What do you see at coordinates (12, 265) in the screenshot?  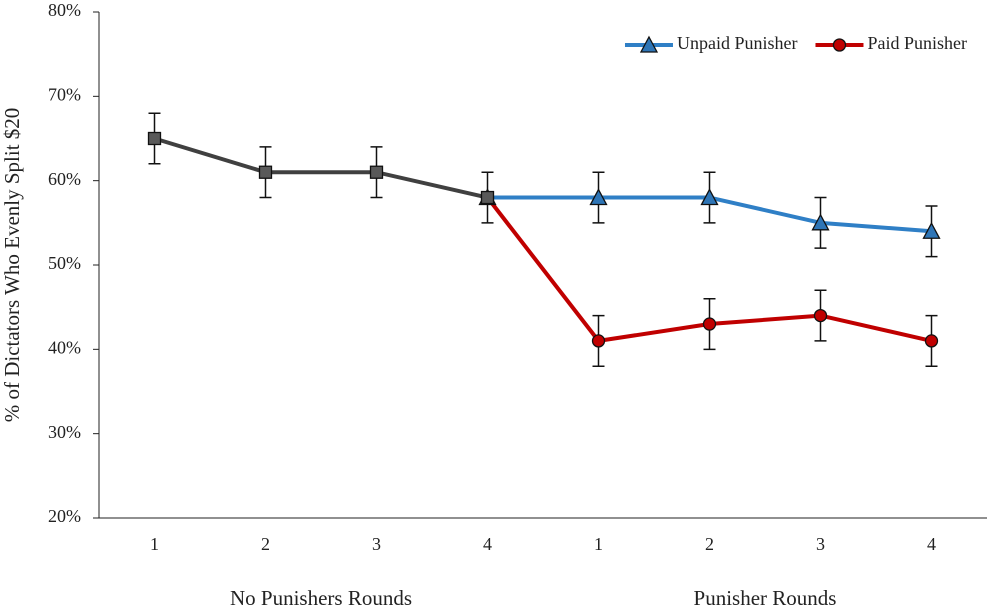 I see `y-axis-label: % of Dictators Who Evenly Split $20` at bounding box center [12, 265].